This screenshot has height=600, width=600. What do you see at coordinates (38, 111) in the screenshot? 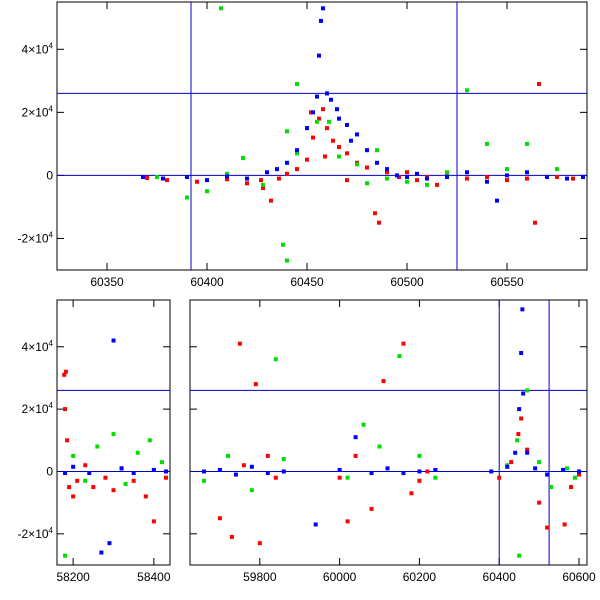
I see `y-tick-label: 2×10⁴` at bounding box center [38, 111].